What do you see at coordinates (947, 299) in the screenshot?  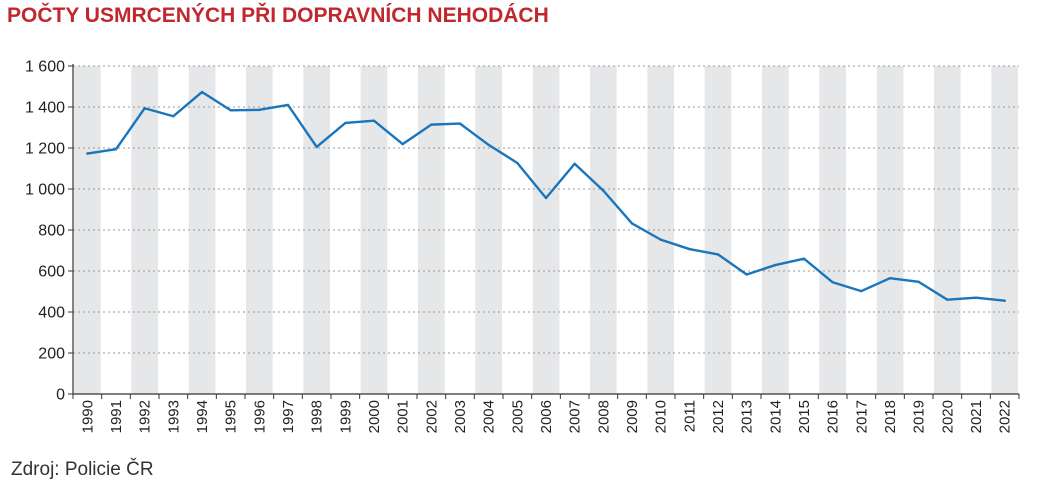 I see `data-point-2020` at bounding box center [947, 299].